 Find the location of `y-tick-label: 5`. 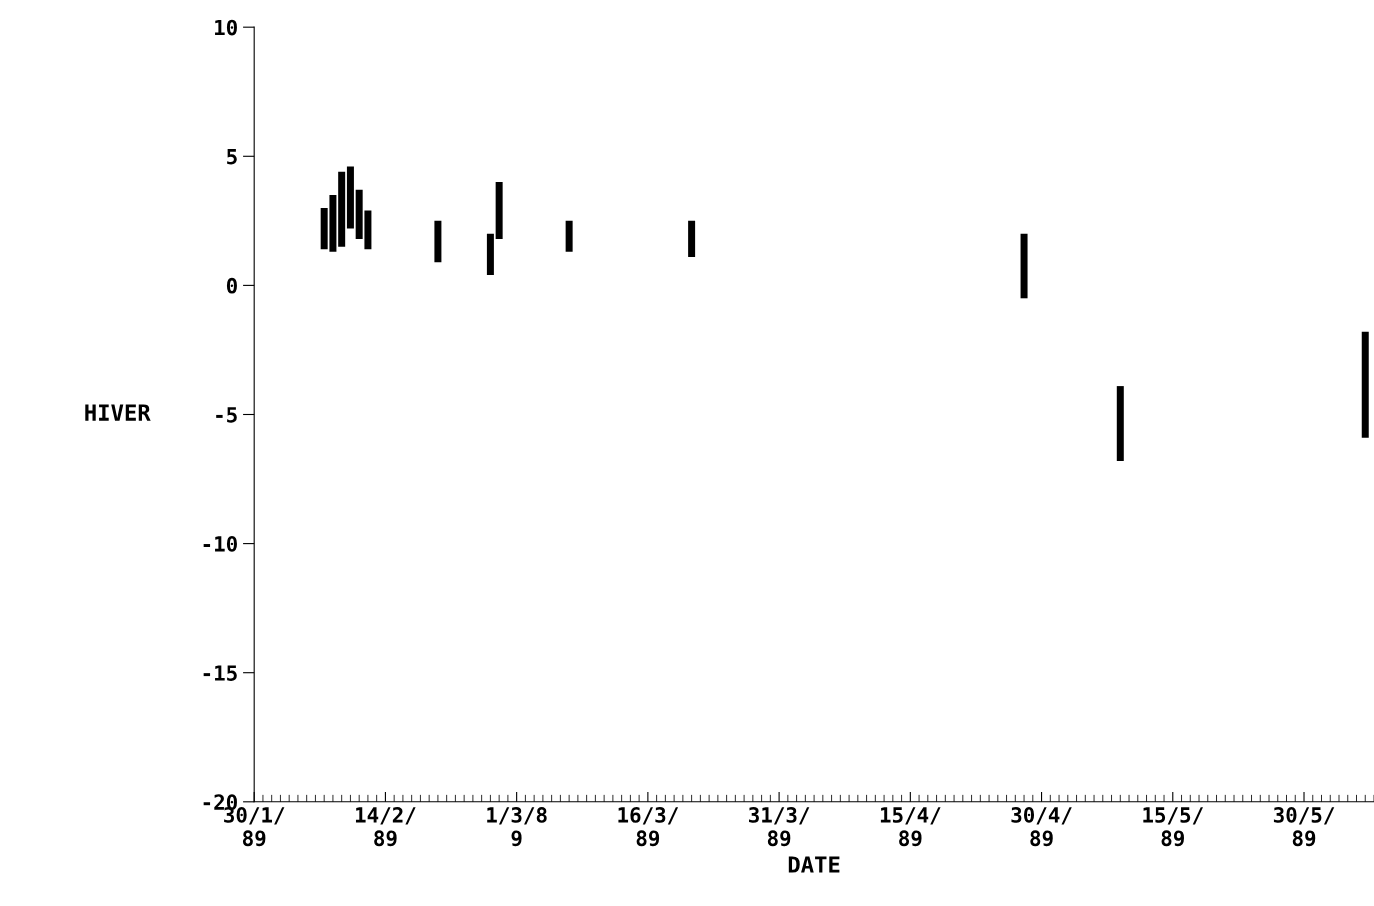

y-tick-label: 5 is located at coordinates (232, 157).